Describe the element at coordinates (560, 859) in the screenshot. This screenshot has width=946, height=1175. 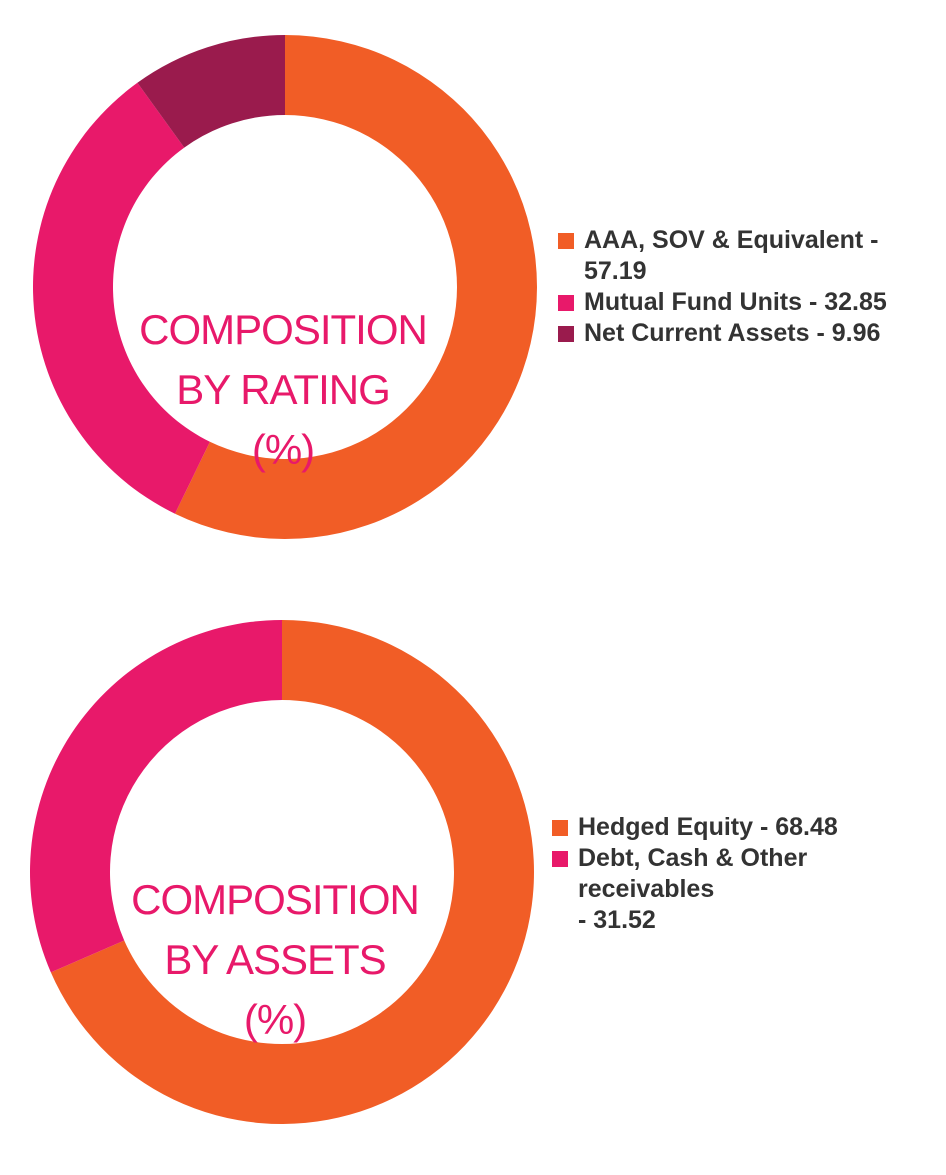
I see `legend-swatch-debt-cash` at that location.